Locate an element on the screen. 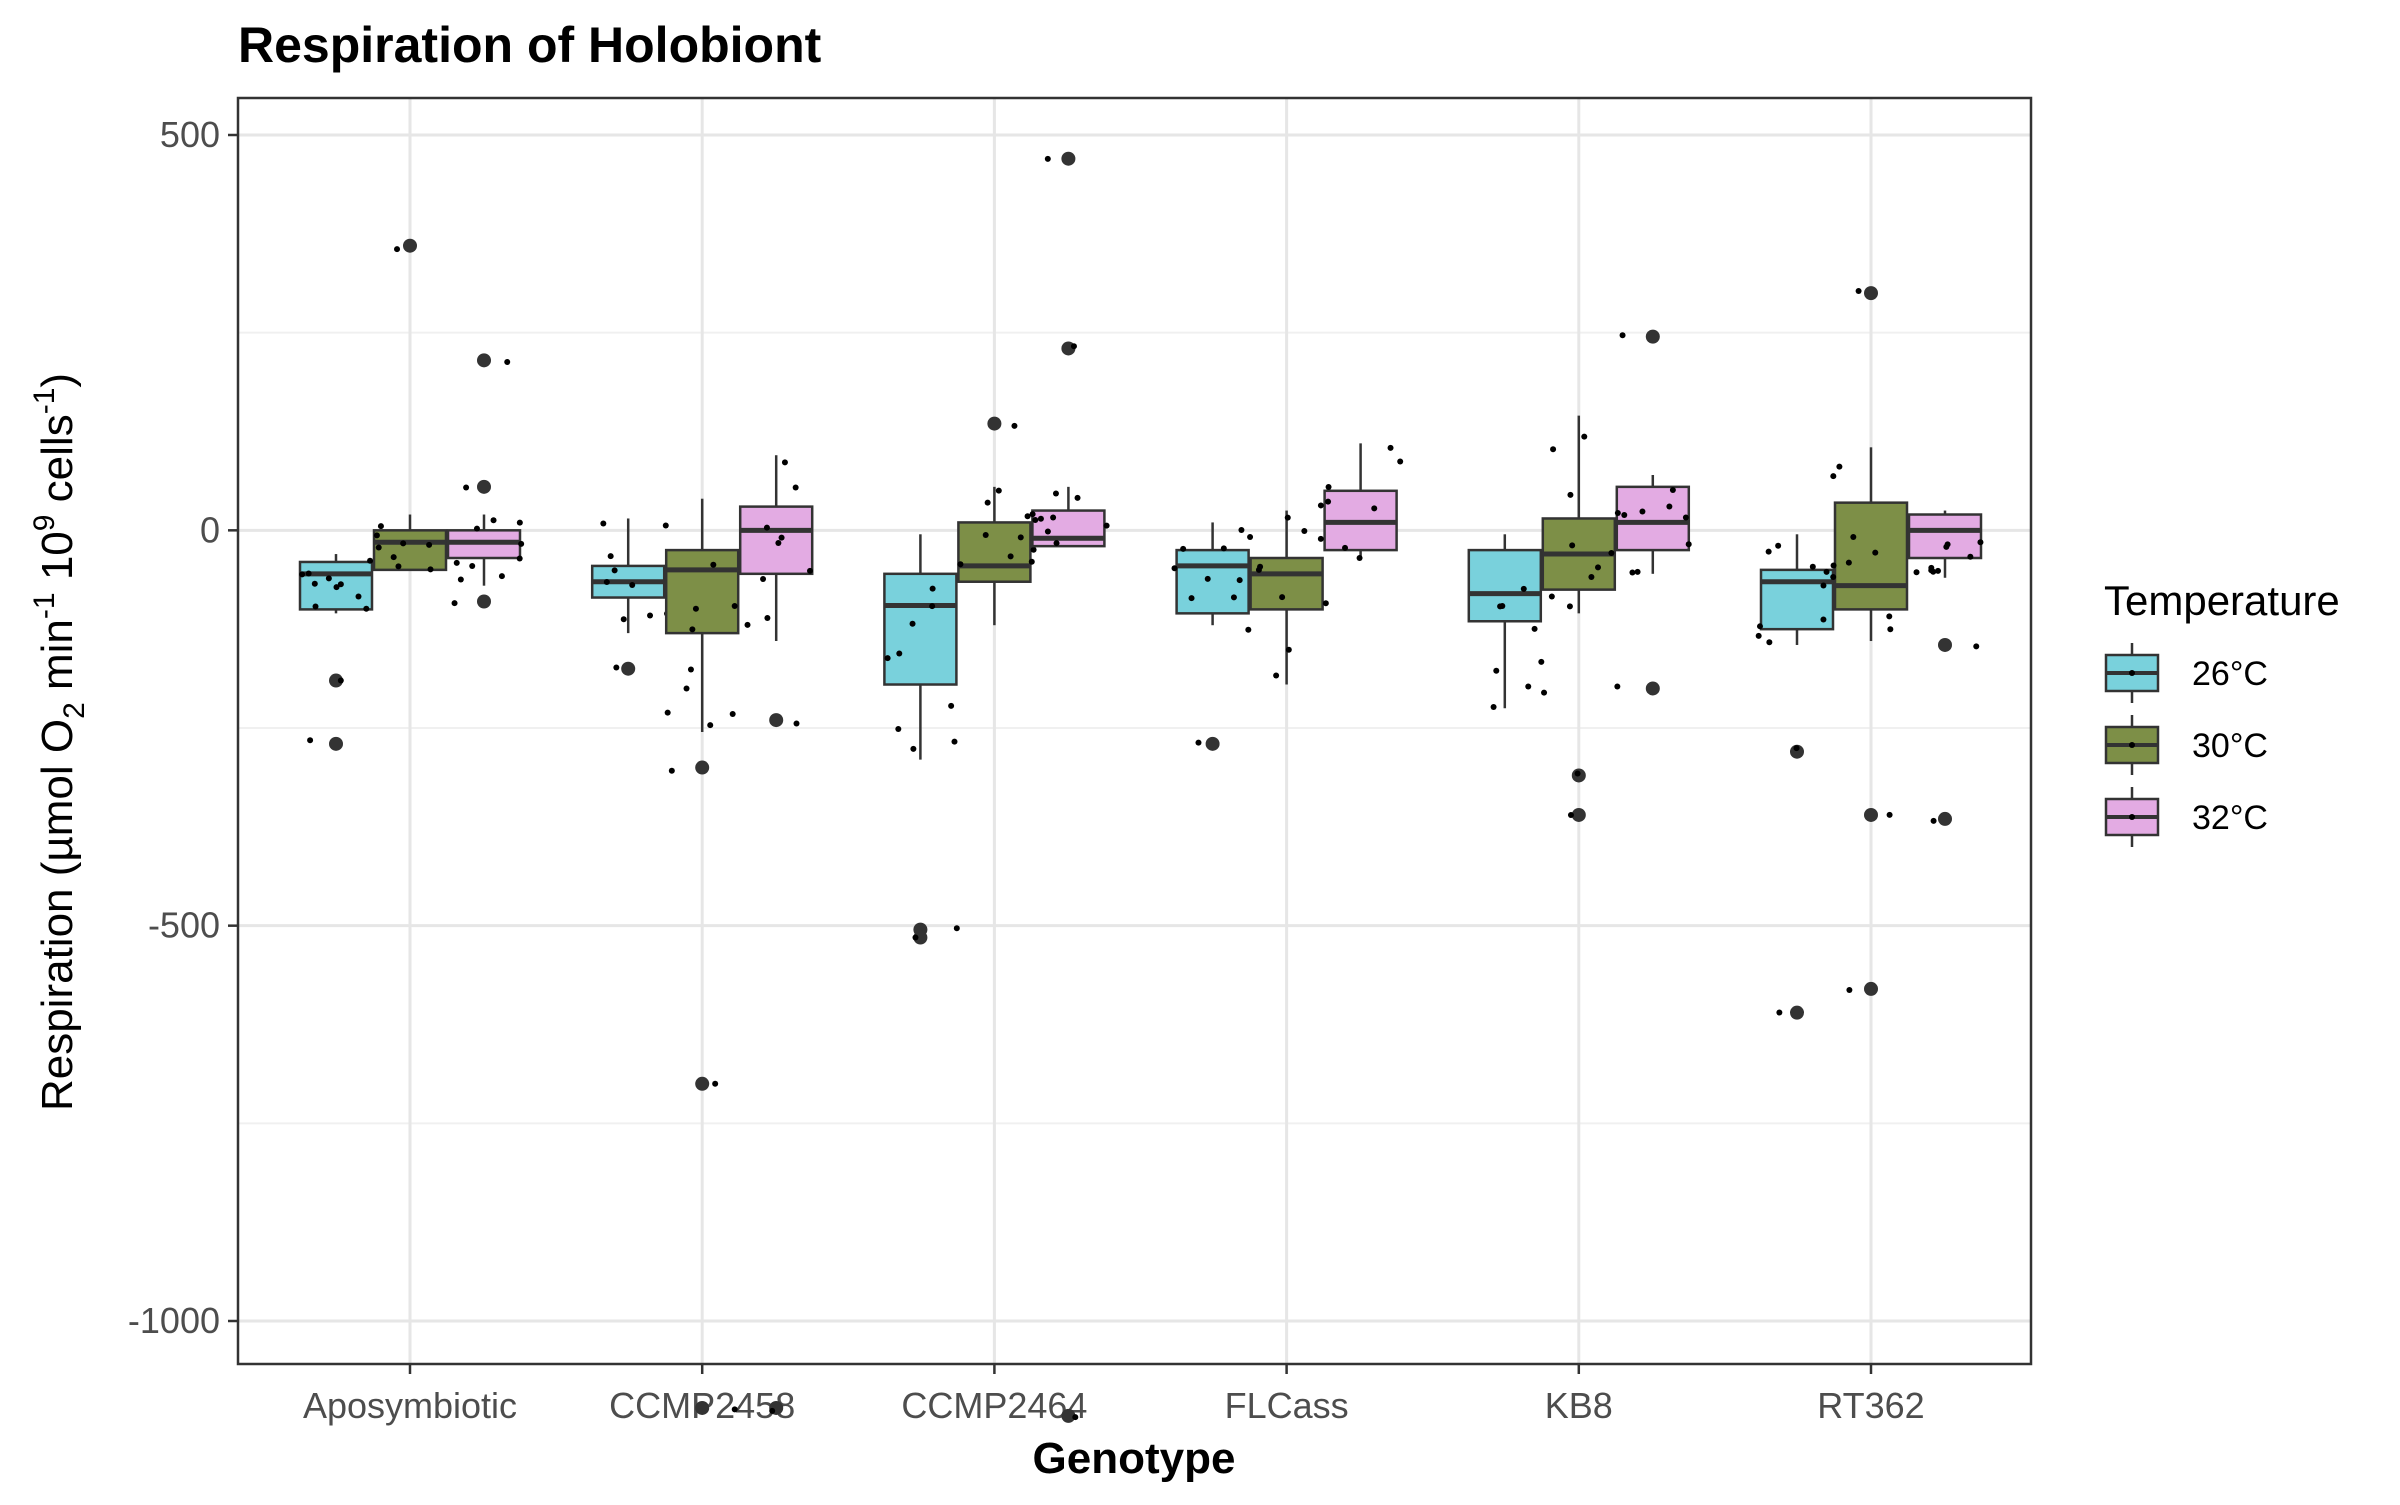  y-axis-title-end: ) is located at coordinates (57, 380).